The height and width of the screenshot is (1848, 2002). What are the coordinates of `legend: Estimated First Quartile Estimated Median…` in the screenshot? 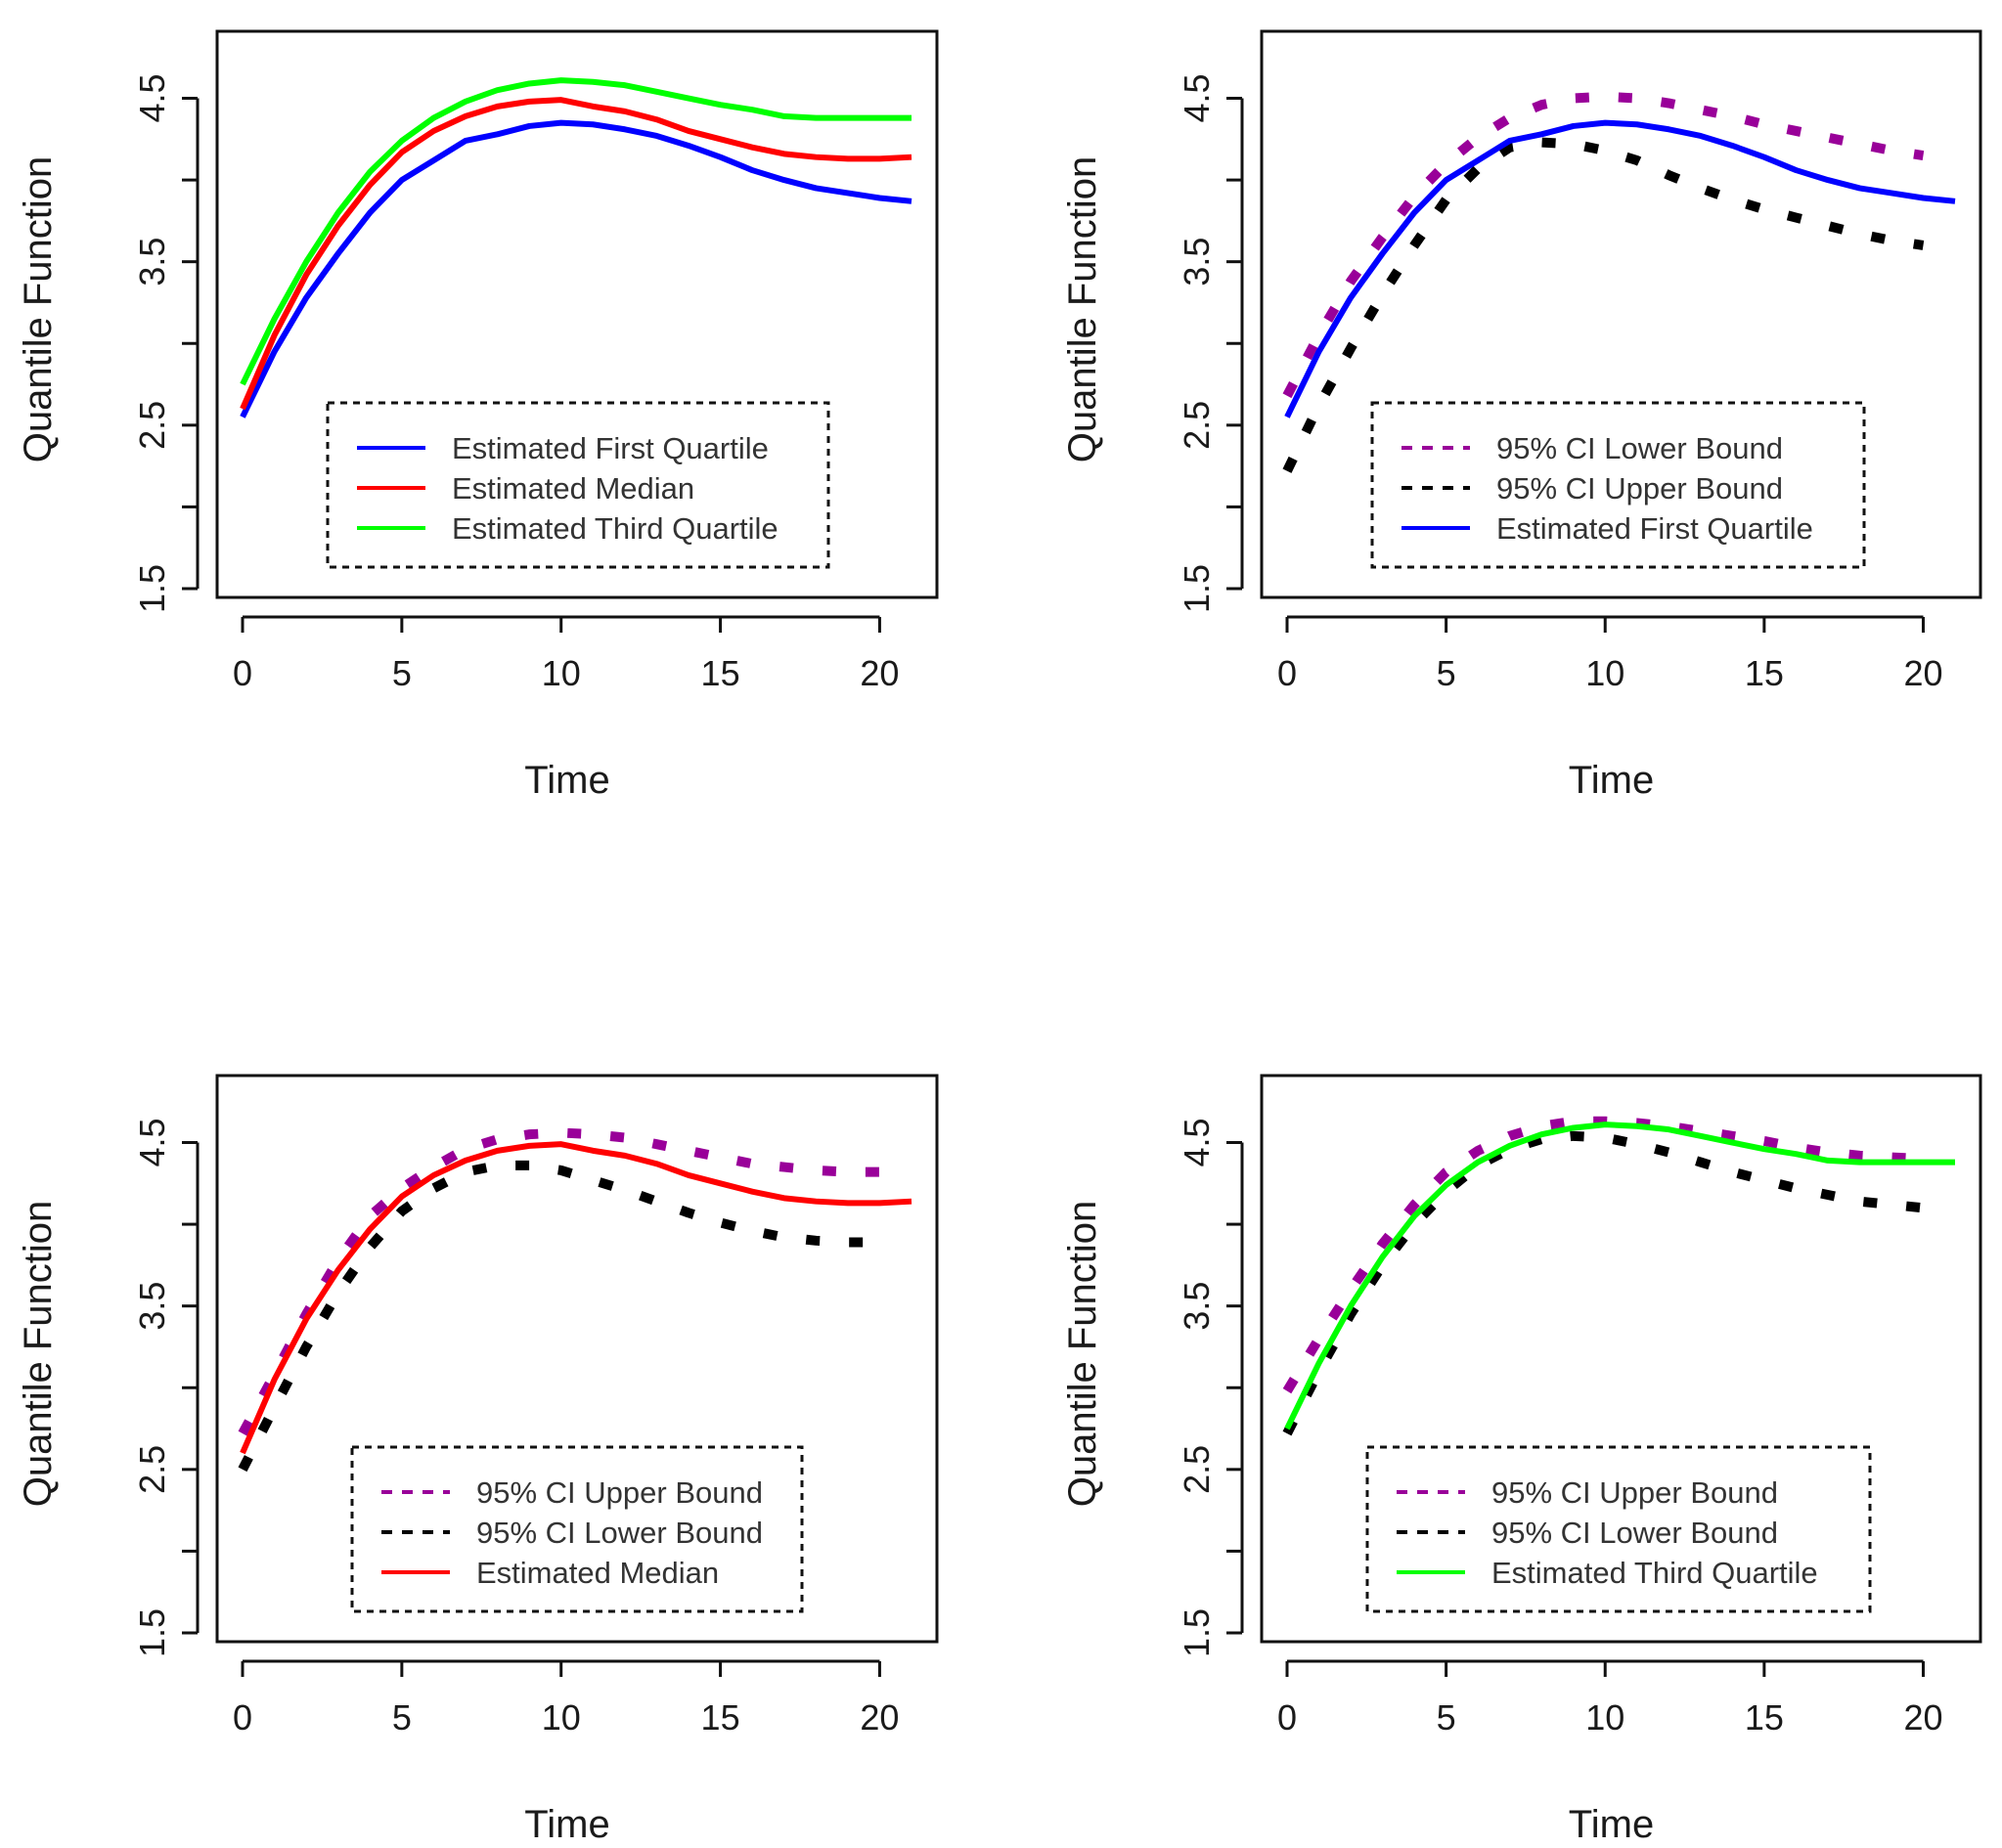 It's located at (578, 485).